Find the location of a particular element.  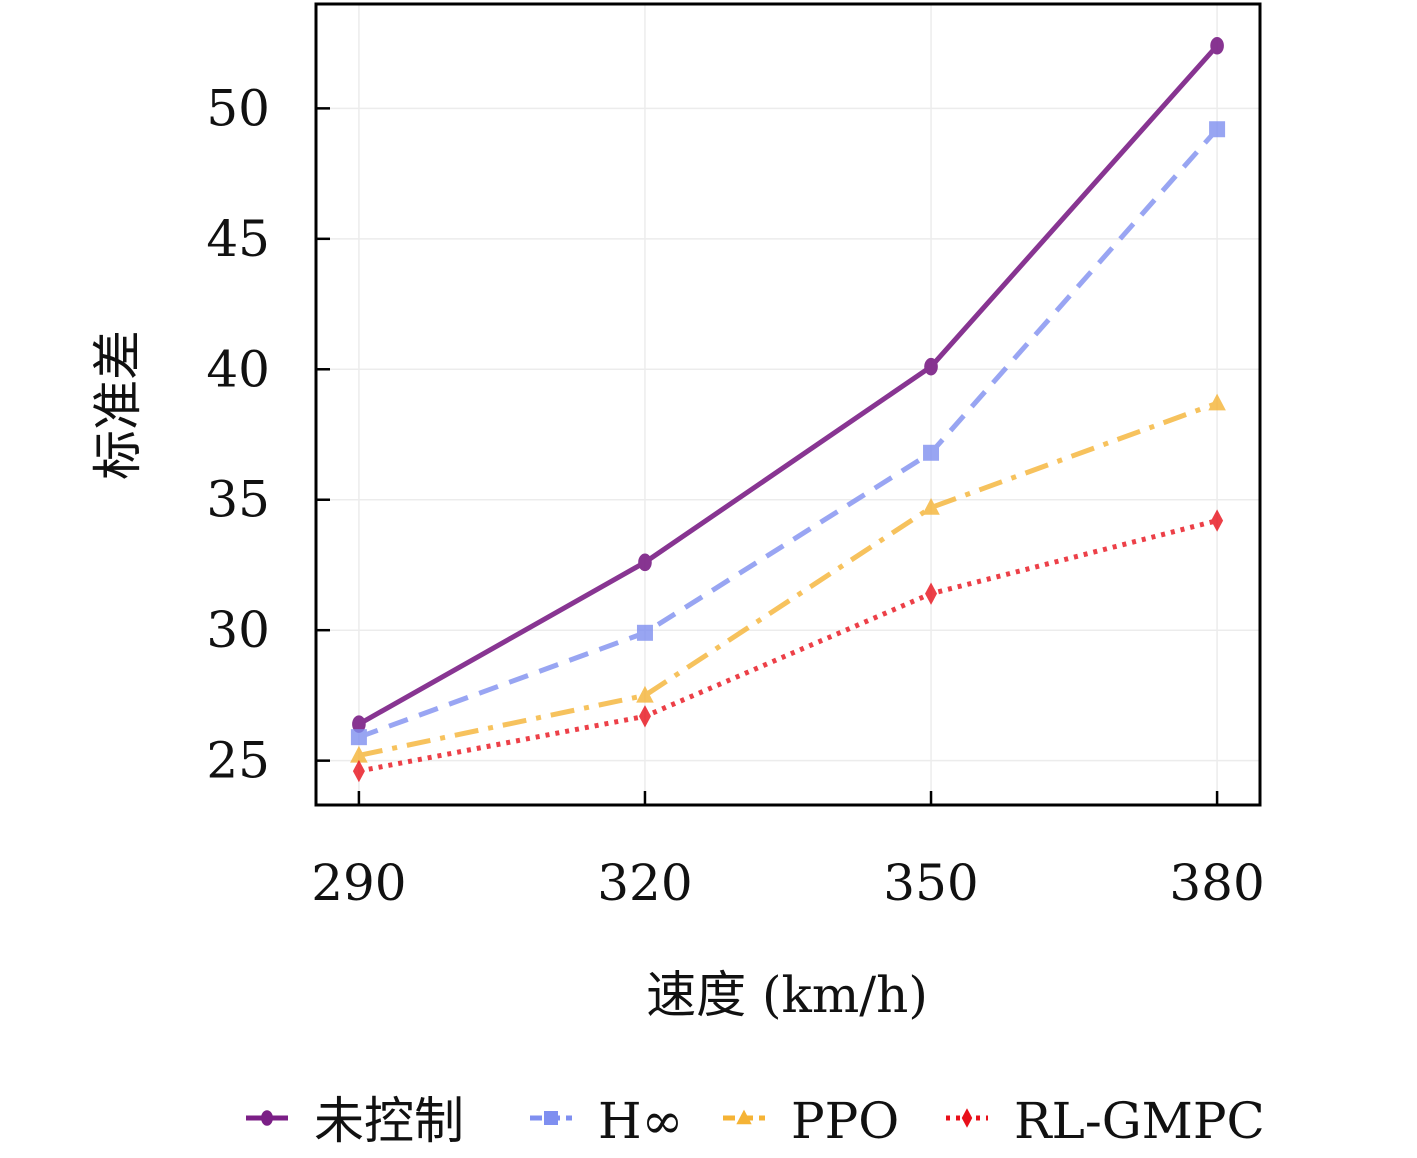

legend-entry: RL-GMPC is located at coordinates (1105, 1121).